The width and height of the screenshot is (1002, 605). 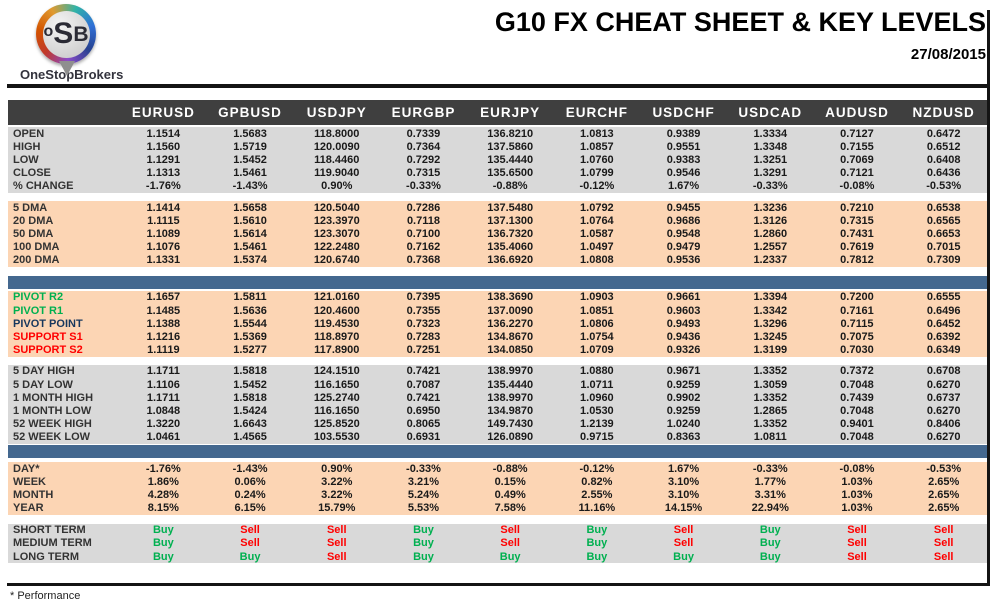 I want to click on cell-open-gpbusd: 1.5683, so click(x=250, y=133).